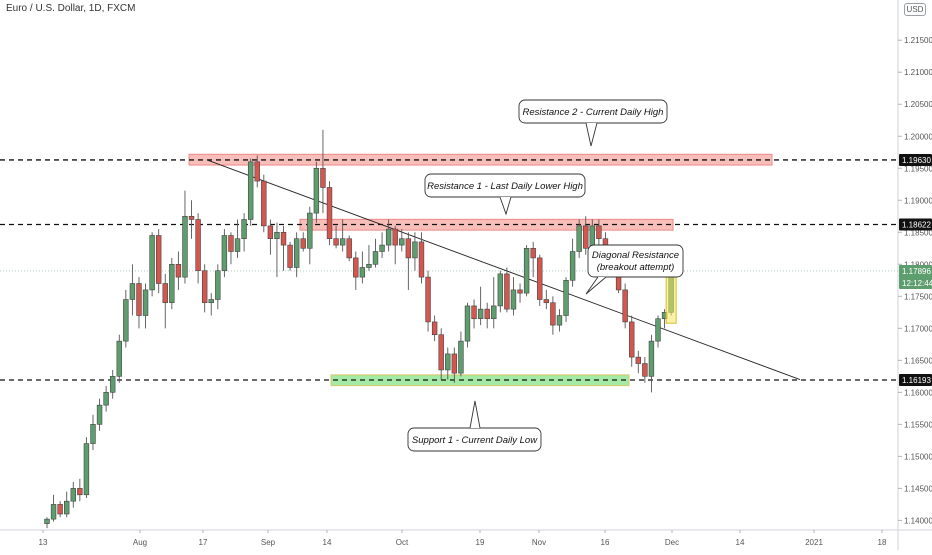 Image resolution: width=932 pixels, height=555 pixels. I want to click on callout-diagonal-resistance-text-2: (breakout attempt), so click(636, 267).